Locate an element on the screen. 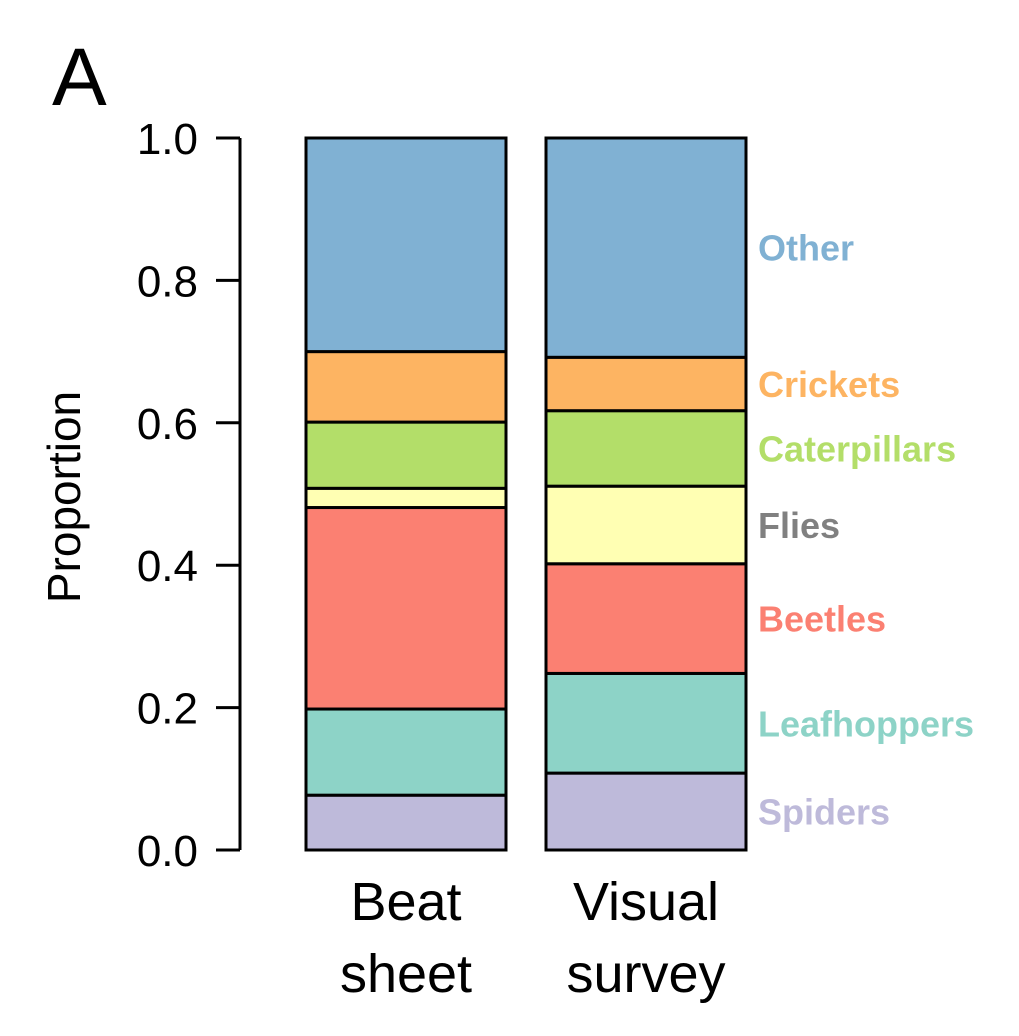  y-tick-label: 0.0 is located at coordinates (167, 851).